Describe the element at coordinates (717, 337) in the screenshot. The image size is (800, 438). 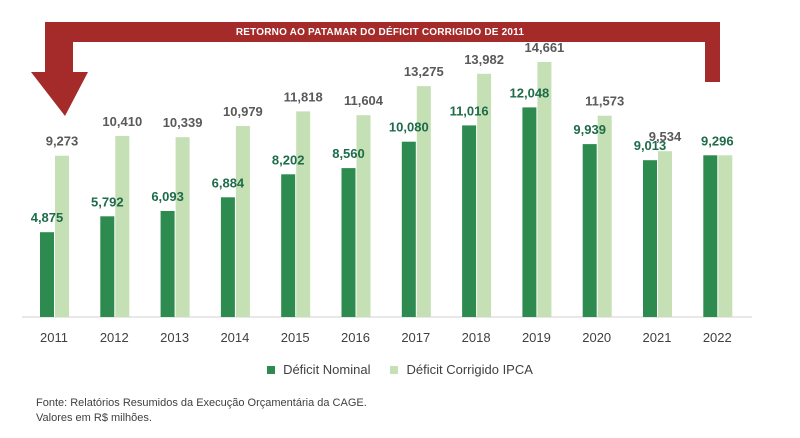
I see `x-tick-2022: 2022` at that location.